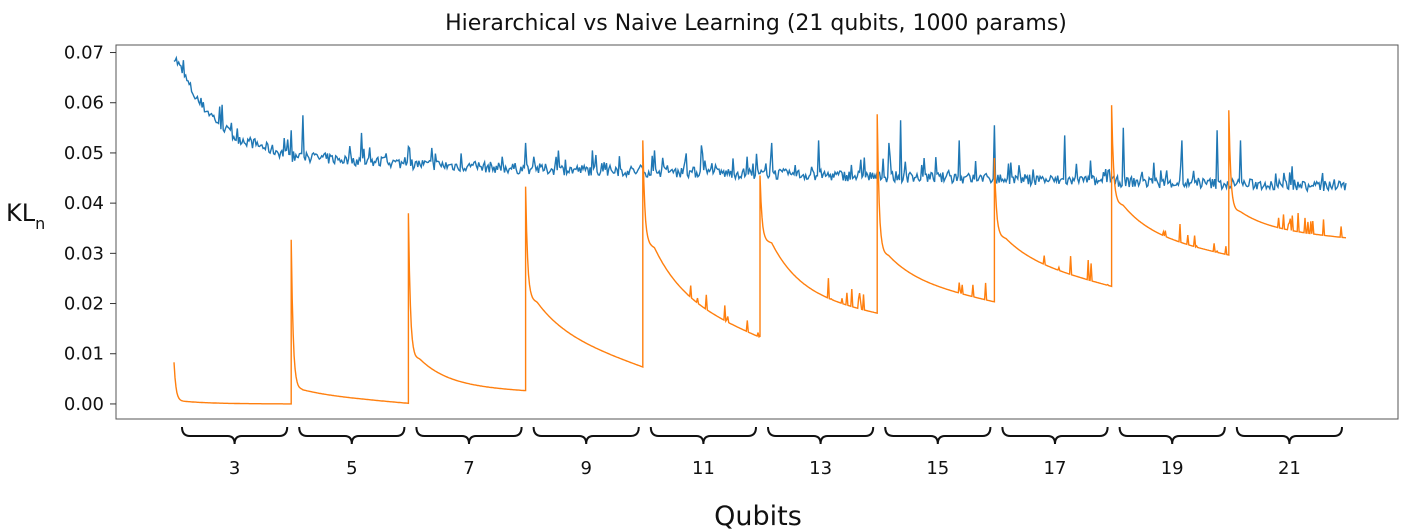 The height and width of the screenshot is (530, 1420). What do you see at coordinates (1055, 468) in the screenshot?
I see `x-group-label: 17` at bounding box center [1055, 468].